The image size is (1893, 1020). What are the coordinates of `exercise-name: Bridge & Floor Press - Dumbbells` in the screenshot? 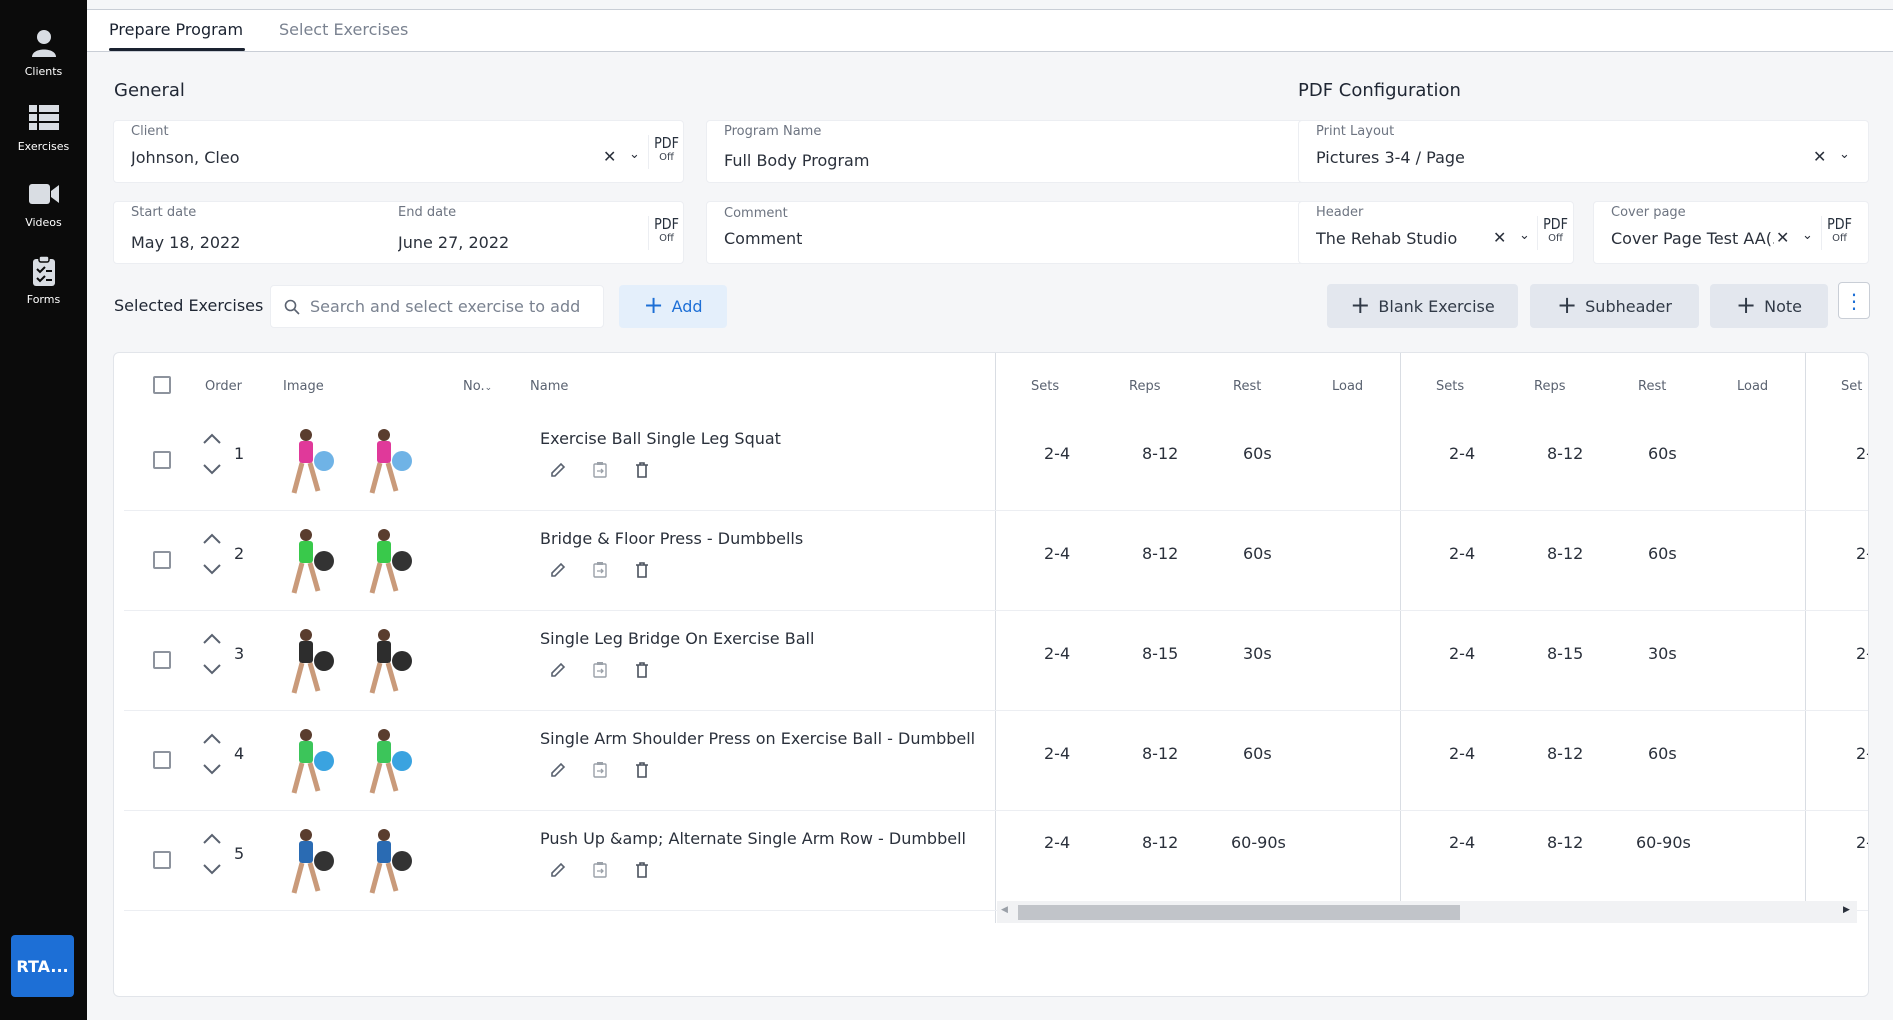 It's located at (672, 538).